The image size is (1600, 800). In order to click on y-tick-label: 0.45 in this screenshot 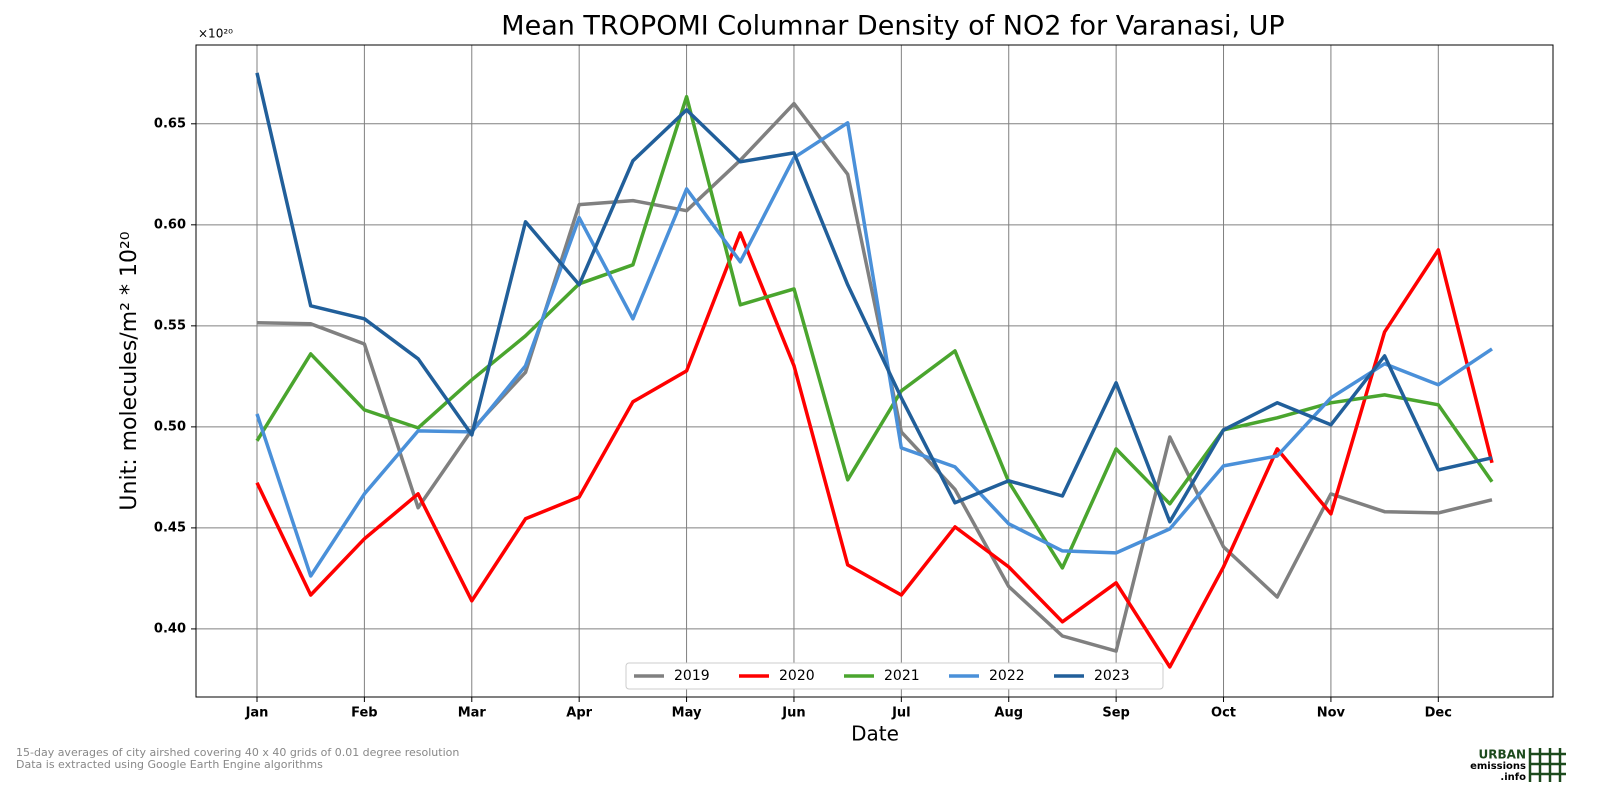, I will do `click(170, 527)`.